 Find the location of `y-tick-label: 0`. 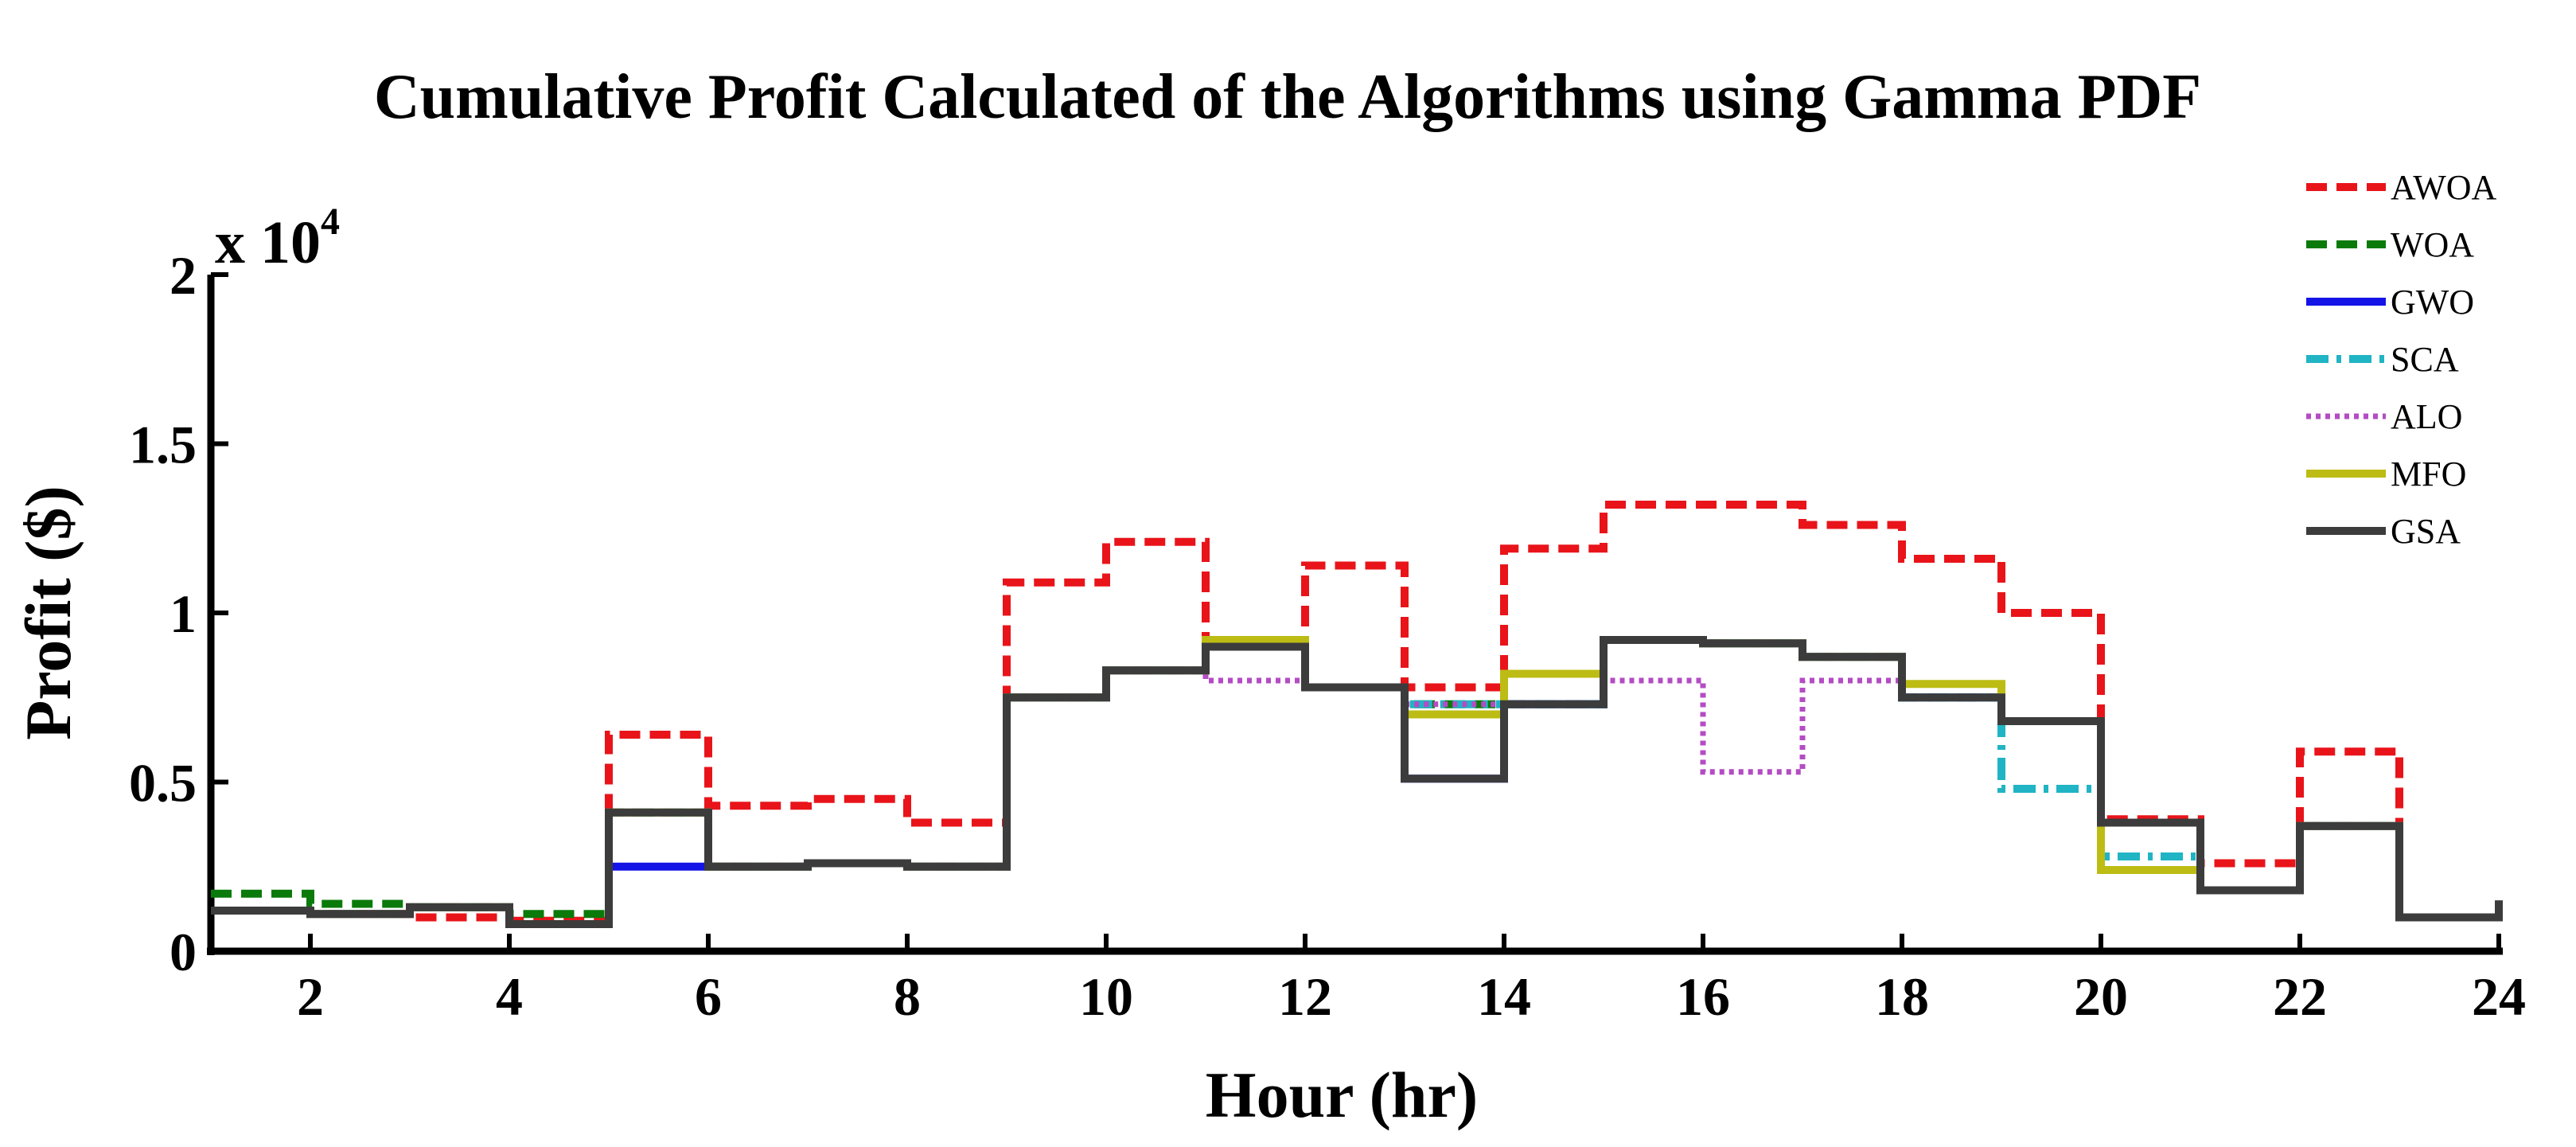

y-tick-label: 0 is located at coordinates (183, 952).